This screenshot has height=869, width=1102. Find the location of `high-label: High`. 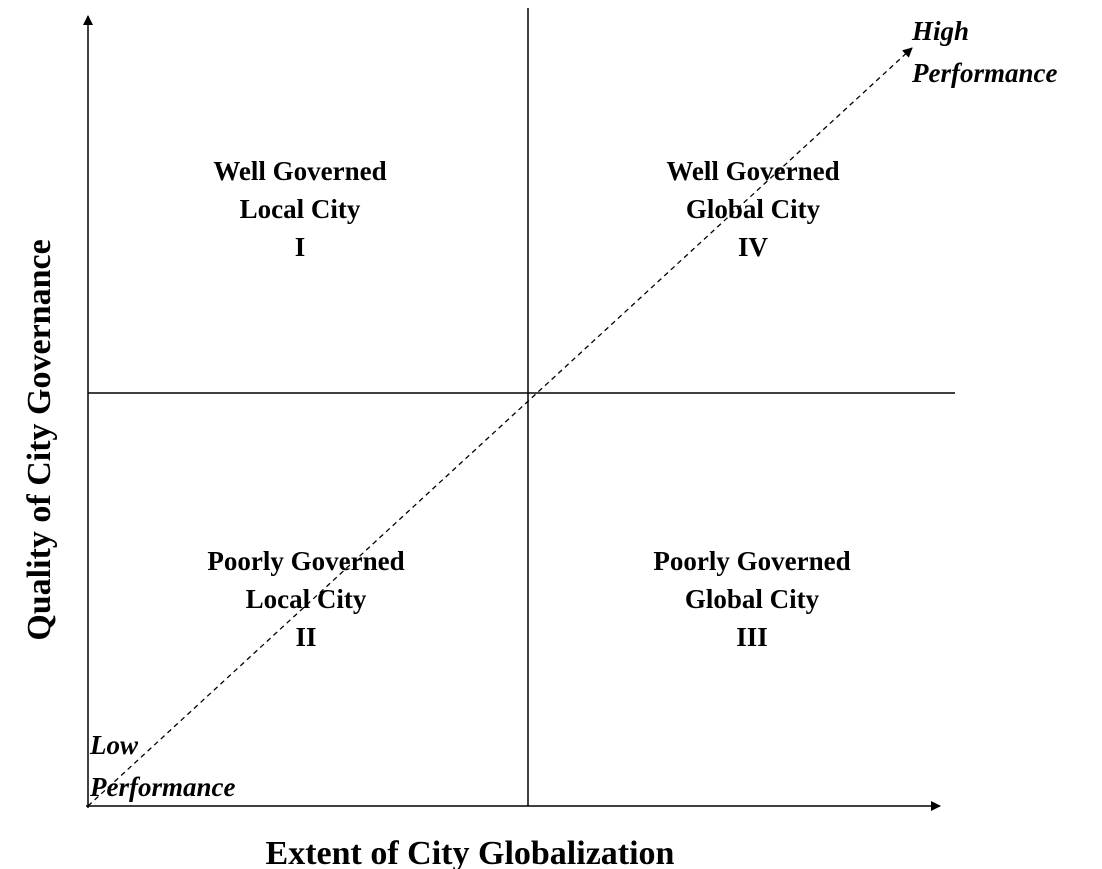

high-label: High is located at coordinates (940, 31).